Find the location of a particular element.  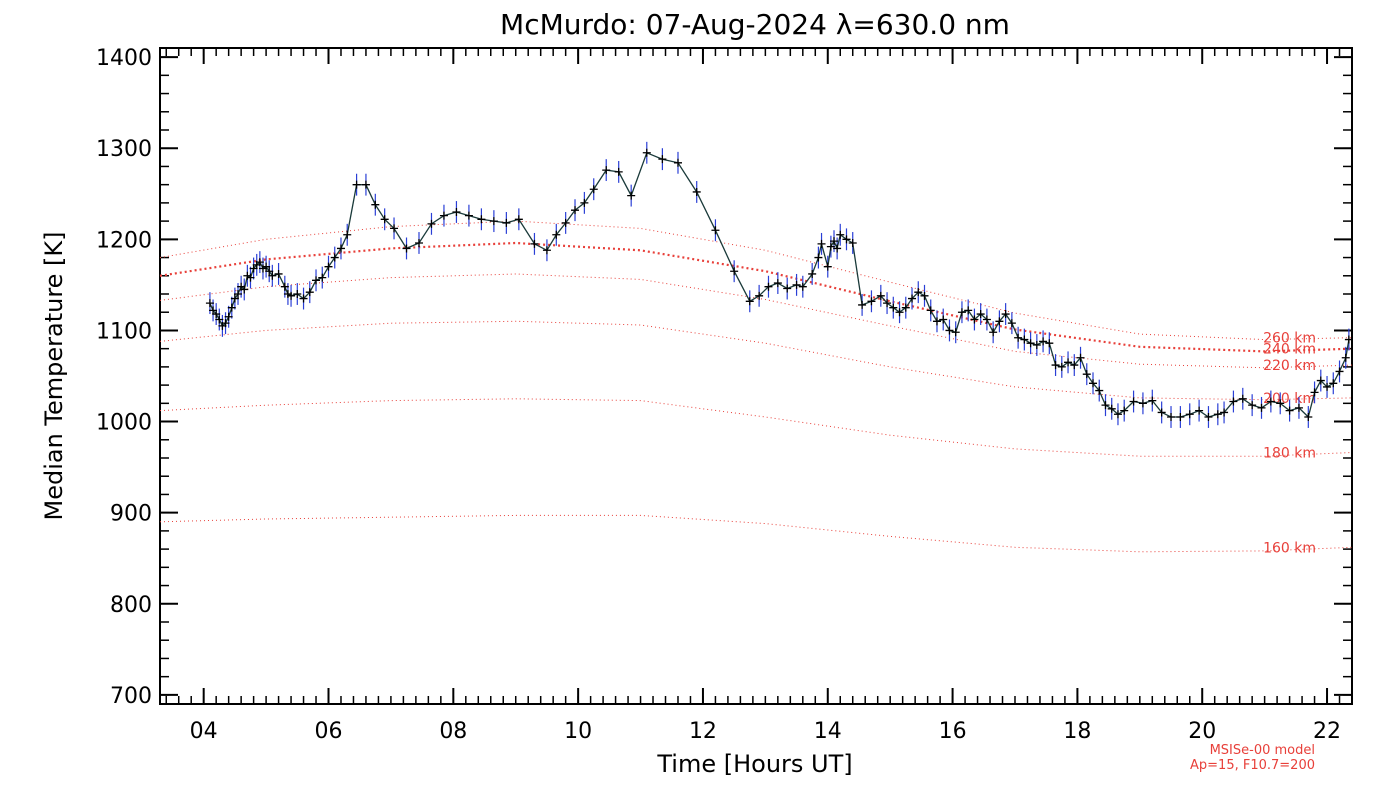

model-curve-label: 180 km is located at coordinates (1289, 454).